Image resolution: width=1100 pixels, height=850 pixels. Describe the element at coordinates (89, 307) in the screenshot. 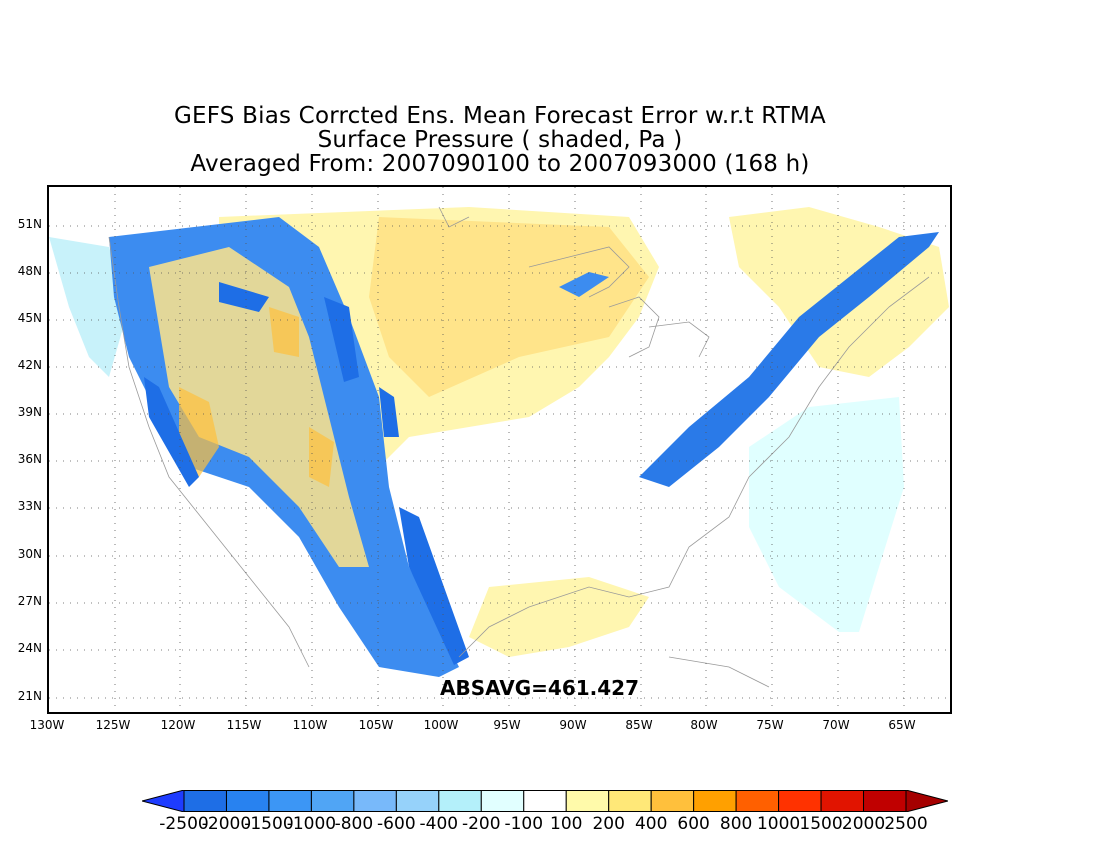

I see `negative-bias-pacific` at that location.